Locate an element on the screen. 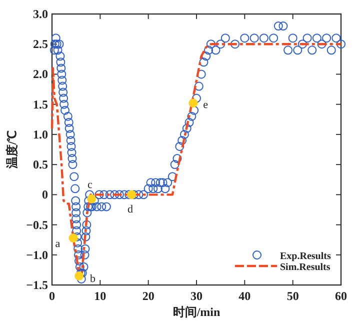 This screenshot has width=364, height=321. annotation: e is located at coordinates (205, 105).